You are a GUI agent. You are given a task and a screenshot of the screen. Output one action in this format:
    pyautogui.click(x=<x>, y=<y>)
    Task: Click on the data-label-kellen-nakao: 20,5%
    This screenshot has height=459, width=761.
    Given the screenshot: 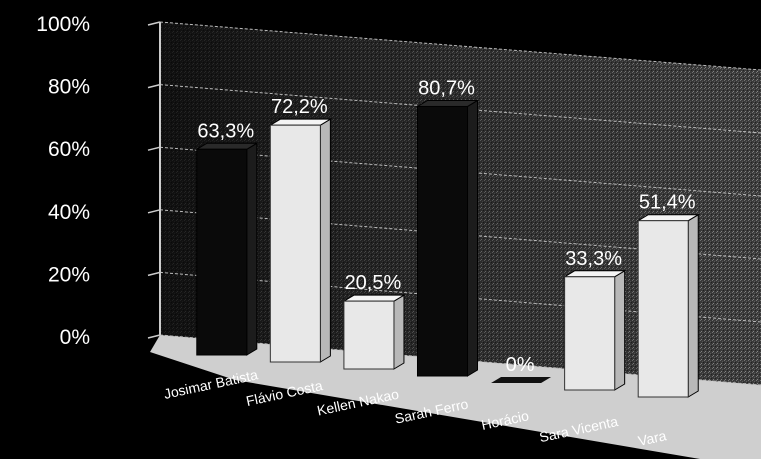 What is the action you would take?
    pyautogui.click(x=373, y=283)
    